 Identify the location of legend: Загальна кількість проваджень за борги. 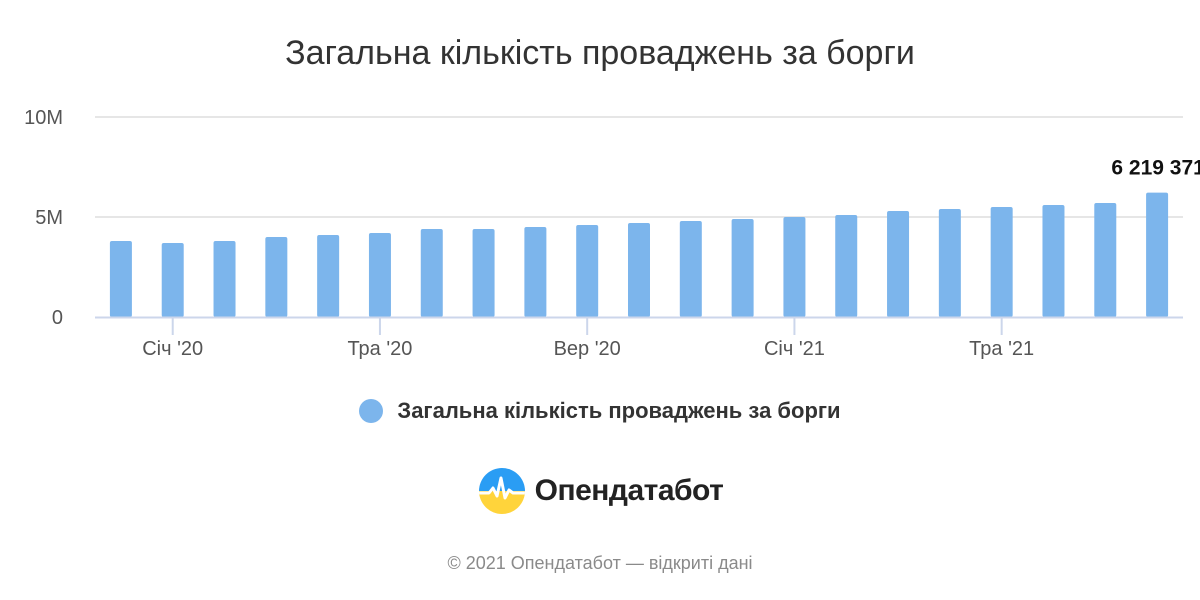
(600, 411).